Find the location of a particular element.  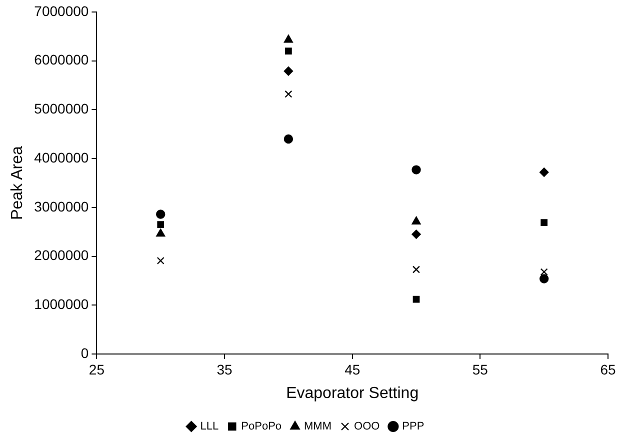

y-tick-label: 3000000 is located at coordinates (61, 206).